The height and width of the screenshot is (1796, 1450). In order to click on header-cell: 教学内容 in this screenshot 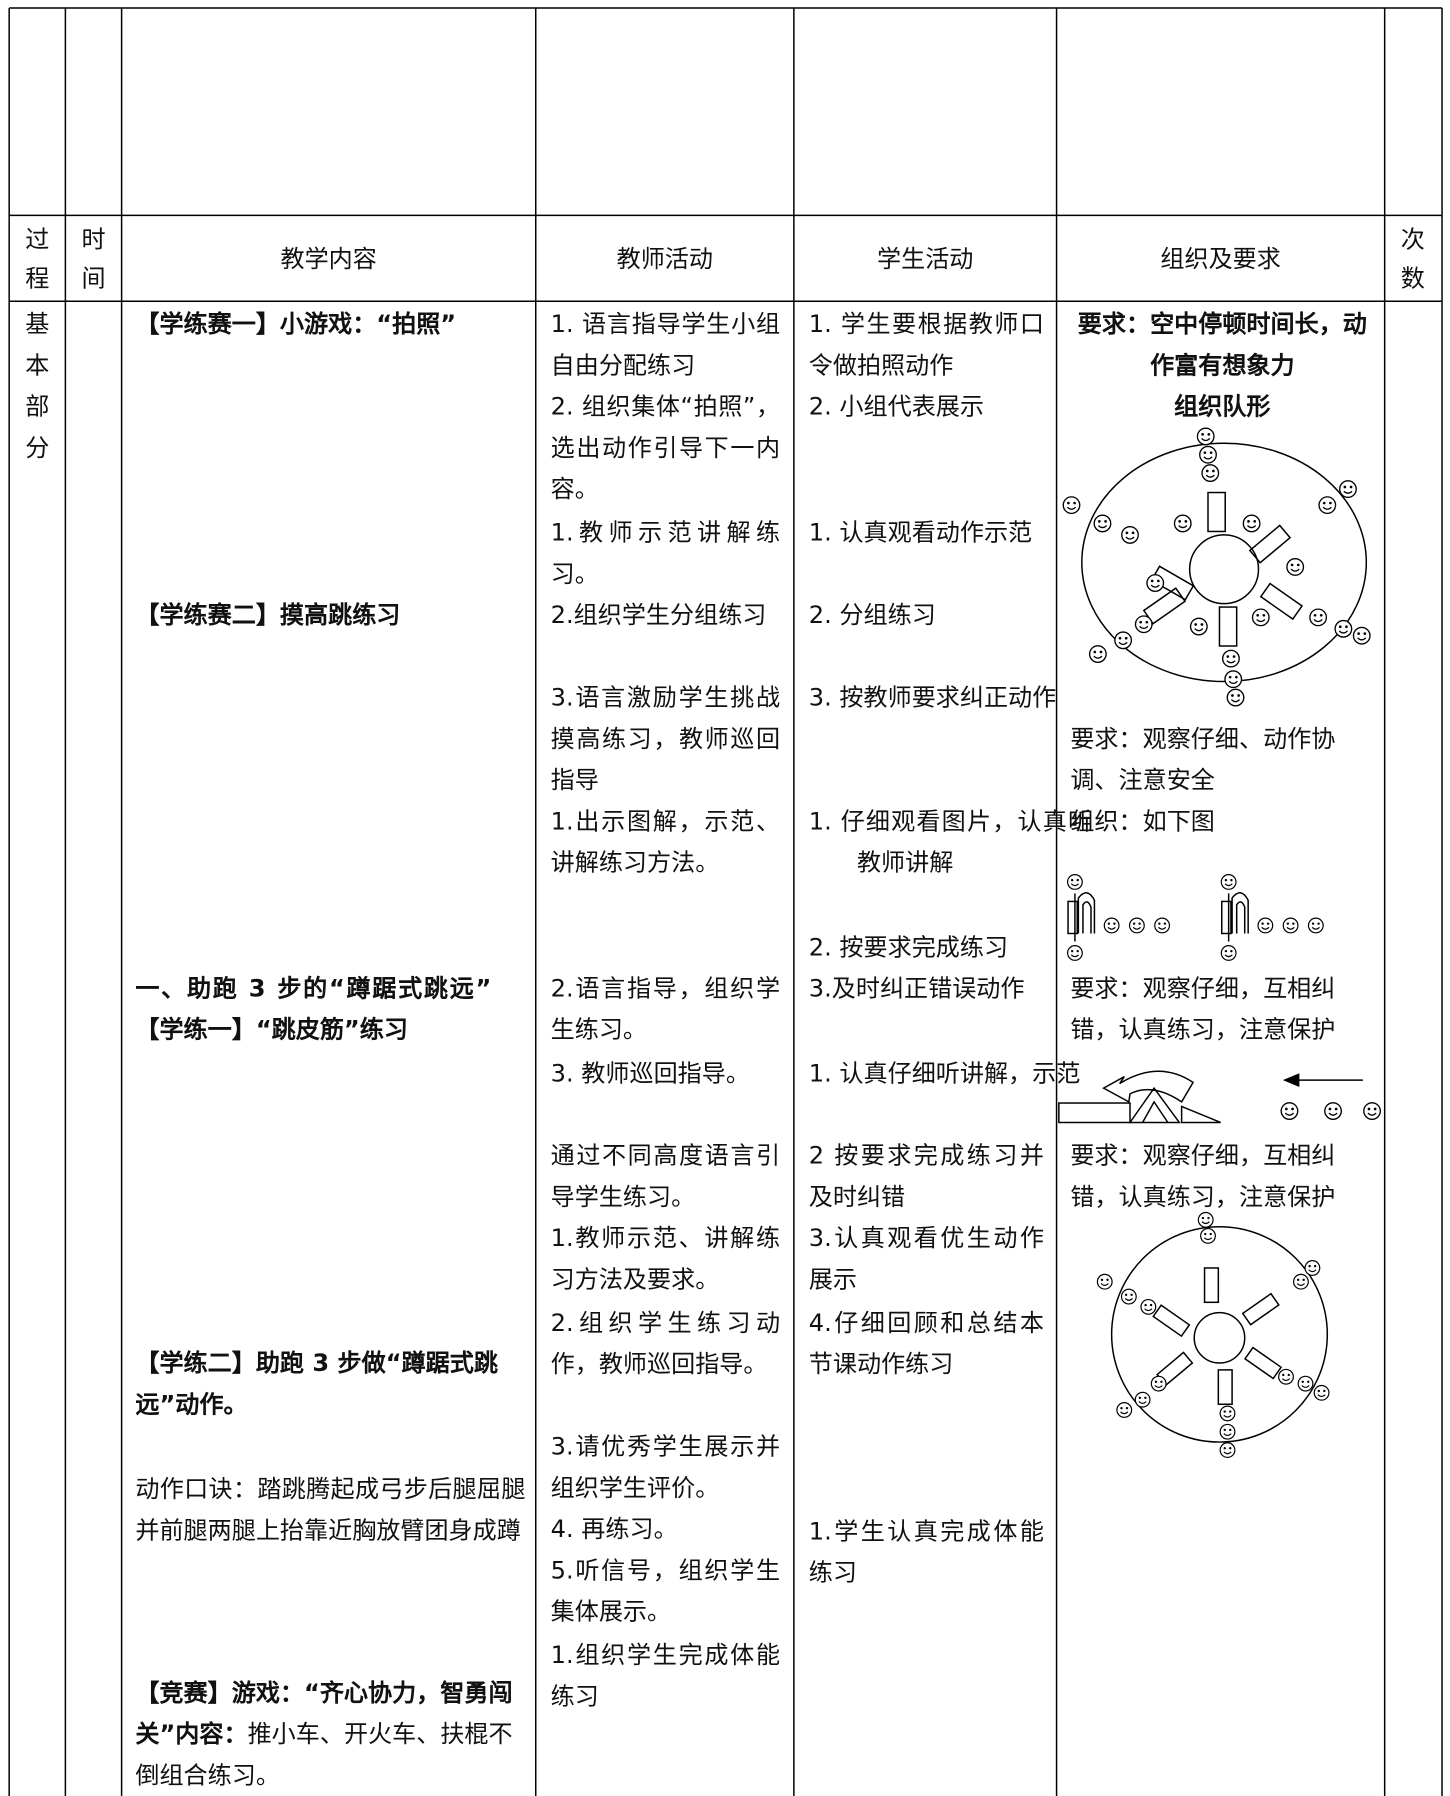, I will do `click(328, 259)`.